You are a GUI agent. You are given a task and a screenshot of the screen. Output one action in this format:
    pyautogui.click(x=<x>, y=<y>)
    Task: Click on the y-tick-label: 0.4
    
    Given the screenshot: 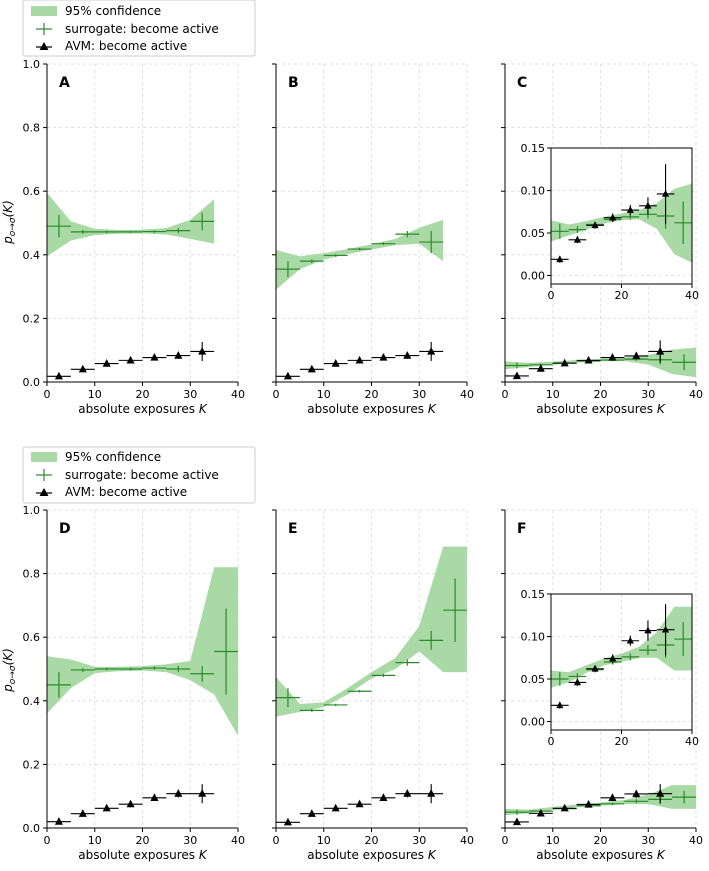 What is the action you would take?
    pyautogui.click(x=32, y=701)
    